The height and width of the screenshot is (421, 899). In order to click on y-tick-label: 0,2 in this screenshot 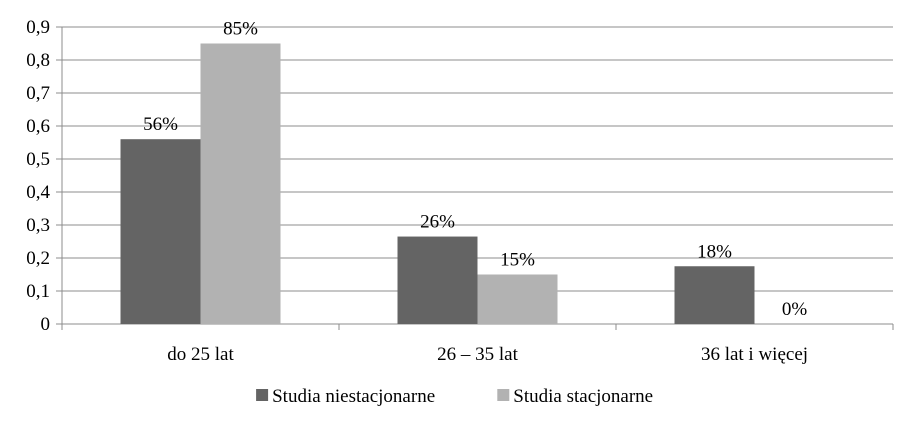, I will do `click(38, 258)`.